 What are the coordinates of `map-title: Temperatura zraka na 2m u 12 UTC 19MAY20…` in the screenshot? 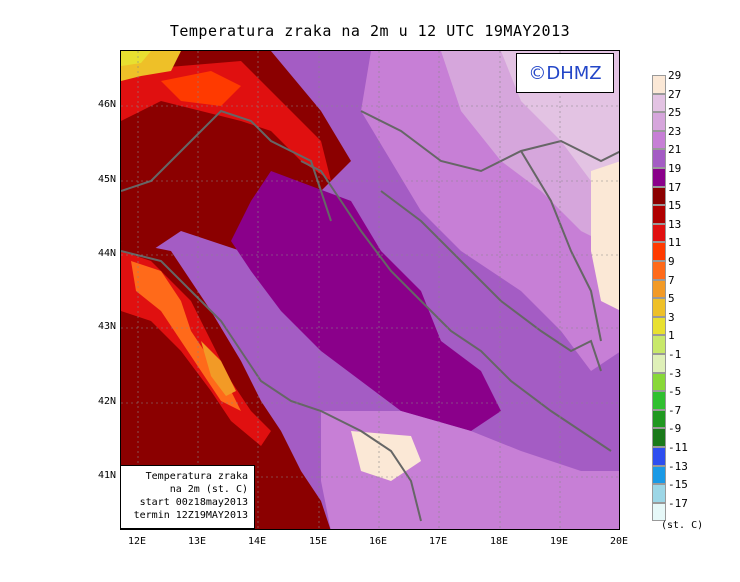 It's located at (370, 31).